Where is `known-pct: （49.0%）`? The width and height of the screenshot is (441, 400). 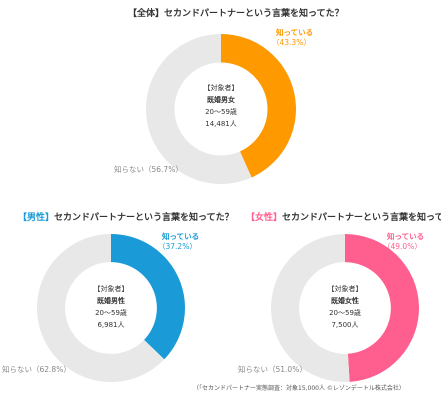
known-pct: （49.0%） is located at coordinates (402, 246).